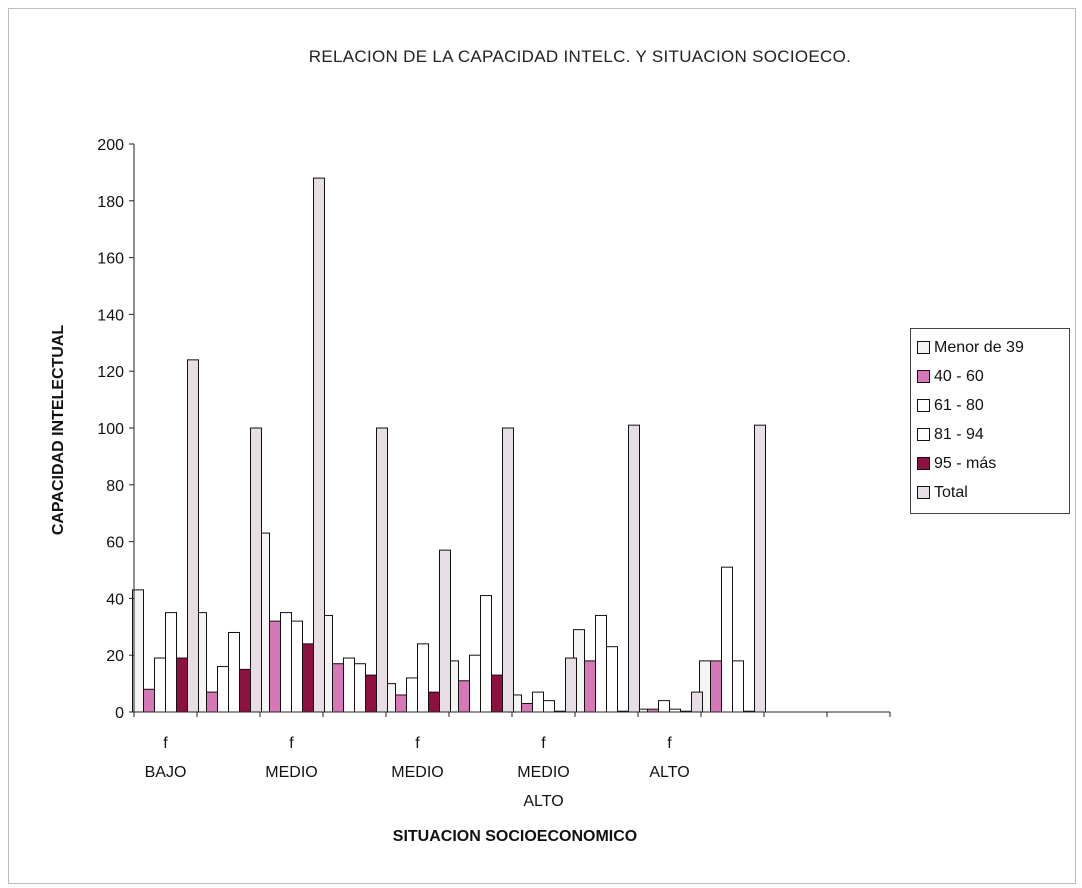  I want to click on y-tick-label: 60, so click(115, 543).